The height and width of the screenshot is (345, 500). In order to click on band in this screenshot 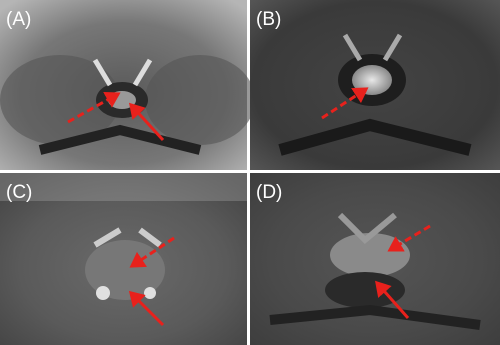, I will do `click(123, 187)`.